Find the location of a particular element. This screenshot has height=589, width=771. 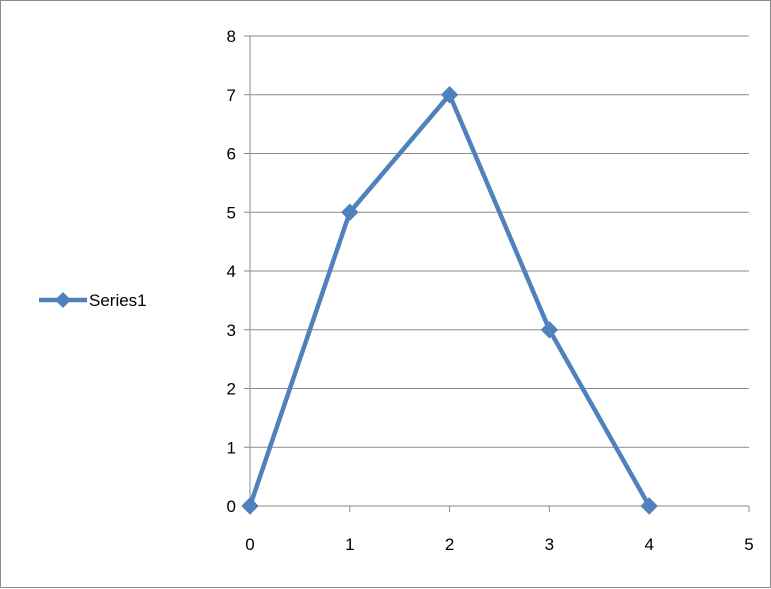

y-tick-label-3: 3 is located at coordinates (231, 330).